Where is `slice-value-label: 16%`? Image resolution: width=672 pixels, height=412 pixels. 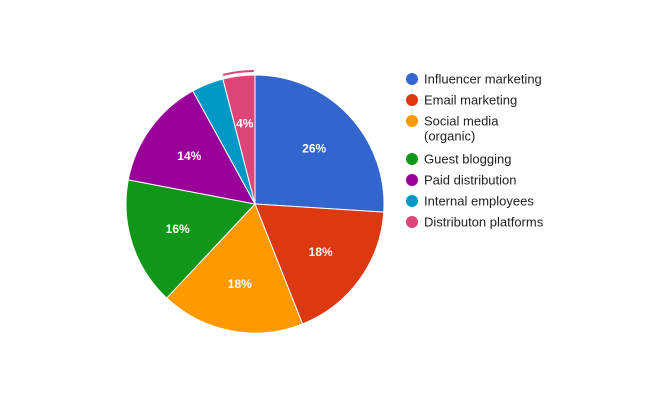
slice-value-label: 16% is located at coordinates (178, 229).